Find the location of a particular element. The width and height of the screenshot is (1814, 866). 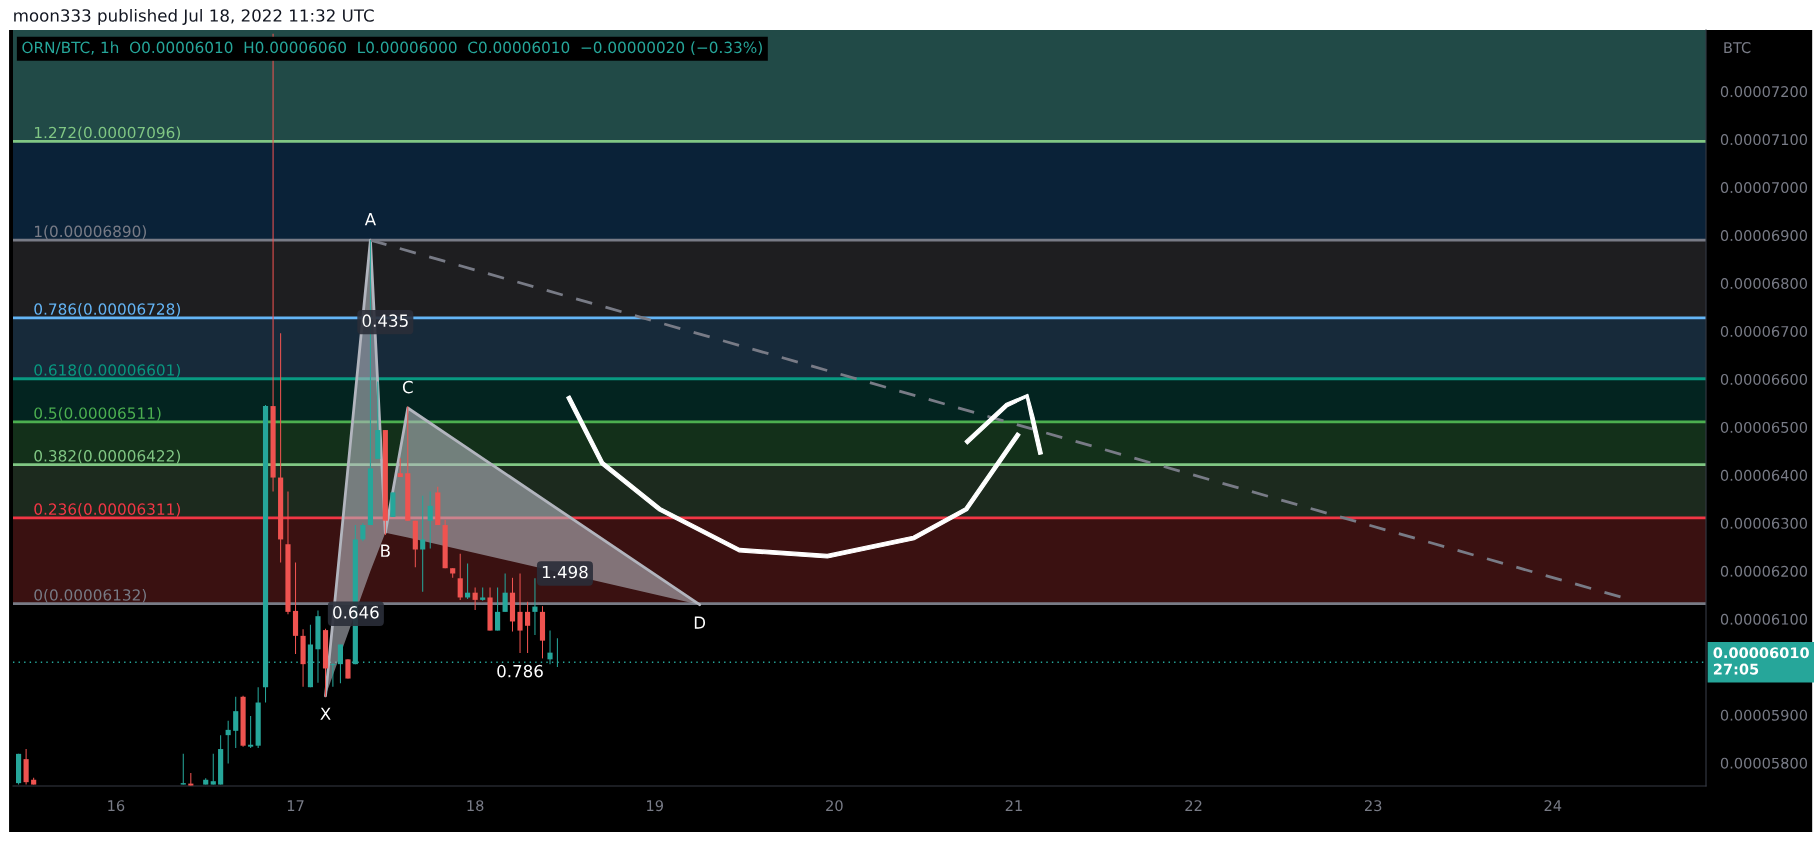

annotation: D is located at coordinates (700, 622).